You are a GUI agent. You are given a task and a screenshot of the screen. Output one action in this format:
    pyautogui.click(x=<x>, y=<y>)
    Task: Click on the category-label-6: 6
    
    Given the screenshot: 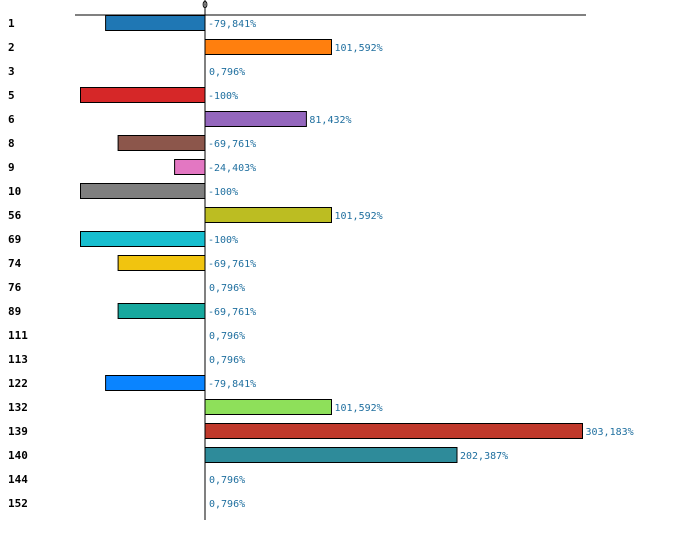 What is the action you would take?
    pyautogui.click(x=11, y=119)
    